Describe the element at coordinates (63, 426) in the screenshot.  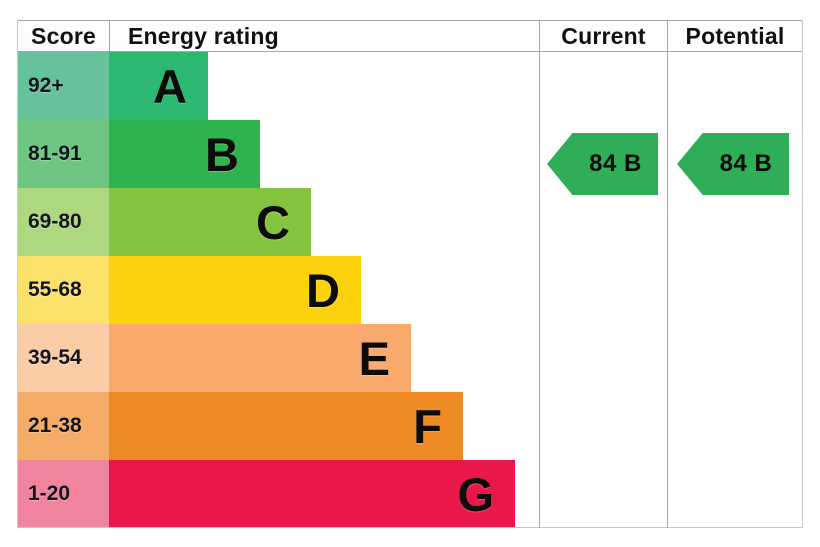
I see `score-range-cell: 21-38` at that location.